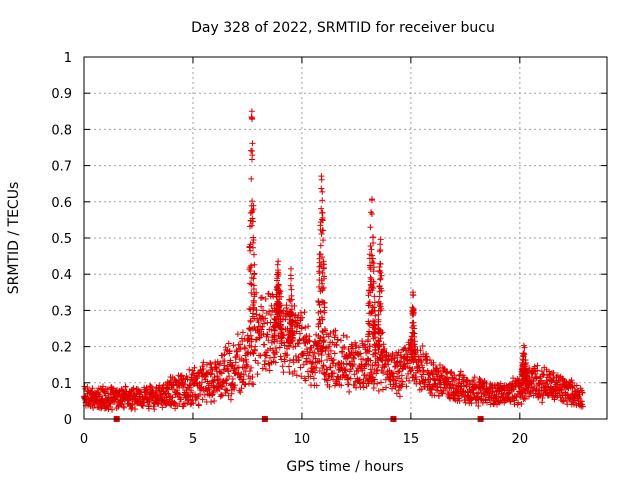  What do you see at coordinates (411, 439) in the screenshot?
I see `x-tick-label: 15` at bounding box center [411, 439].